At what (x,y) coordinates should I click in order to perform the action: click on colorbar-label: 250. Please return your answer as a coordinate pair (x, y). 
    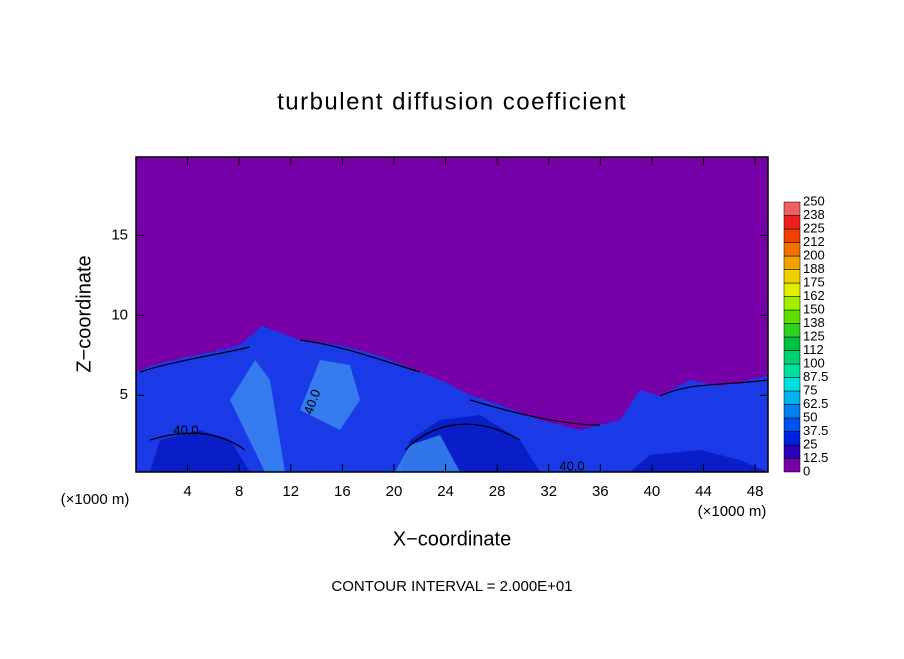
    Looking at the image, I should click on (814, 200).